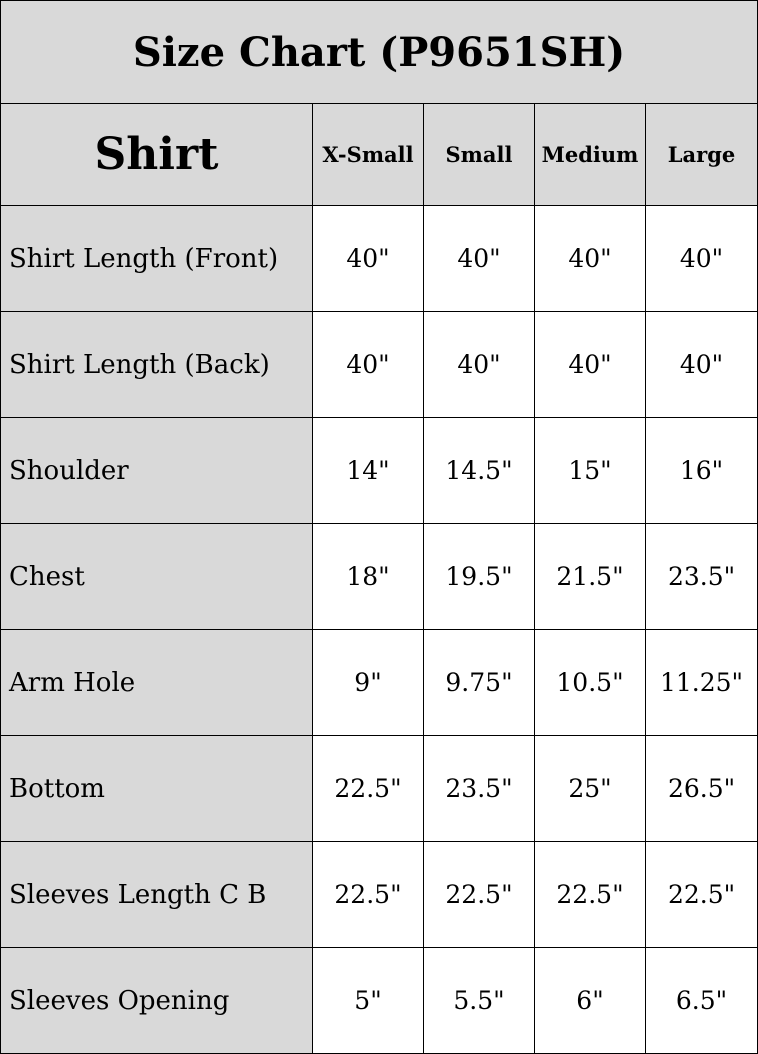 The height and width of the screenshot is (1054, 758). I want to click on measurement-value: 18", so click(368, 576).